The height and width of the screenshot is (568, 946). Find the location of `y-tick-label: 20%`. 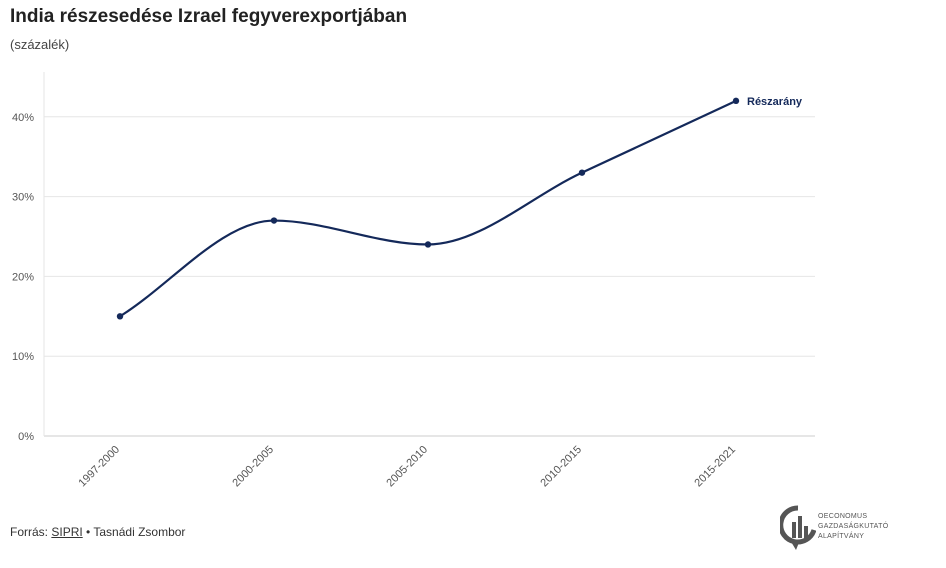

y-tick-label: 20% is located at coordinates (23, 277).